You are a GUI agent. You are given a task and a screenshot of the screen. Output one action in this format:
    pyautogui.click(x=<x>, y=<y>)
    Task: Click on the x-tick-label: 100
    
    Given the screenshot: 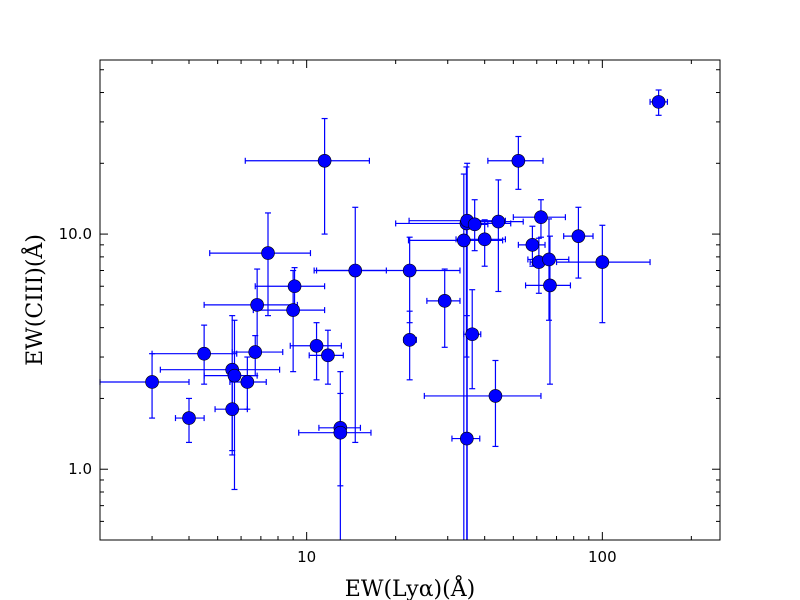 What is the action you would take?
    pyautogui.click(x=602, y=557)
    